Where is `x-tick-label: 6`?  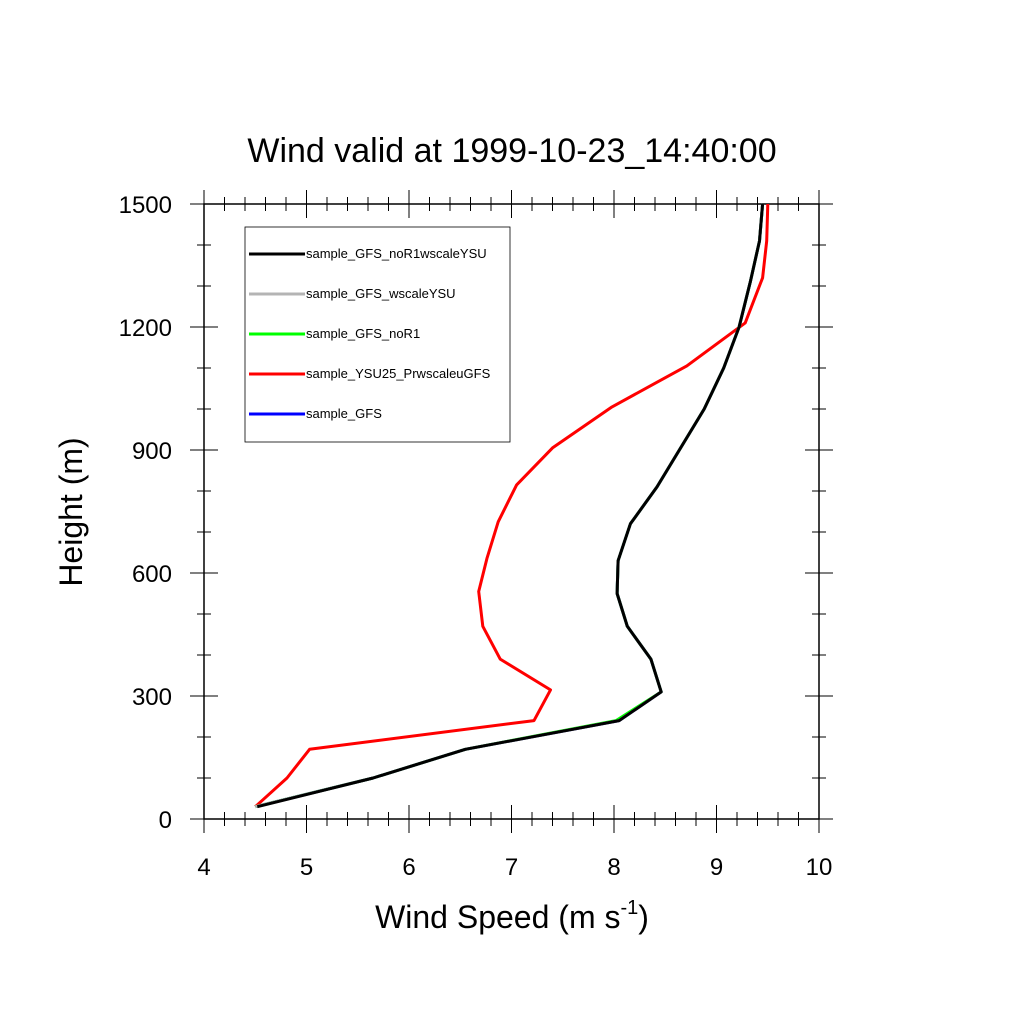
x-tick-label: 6 is located at coordinates (408, 867).